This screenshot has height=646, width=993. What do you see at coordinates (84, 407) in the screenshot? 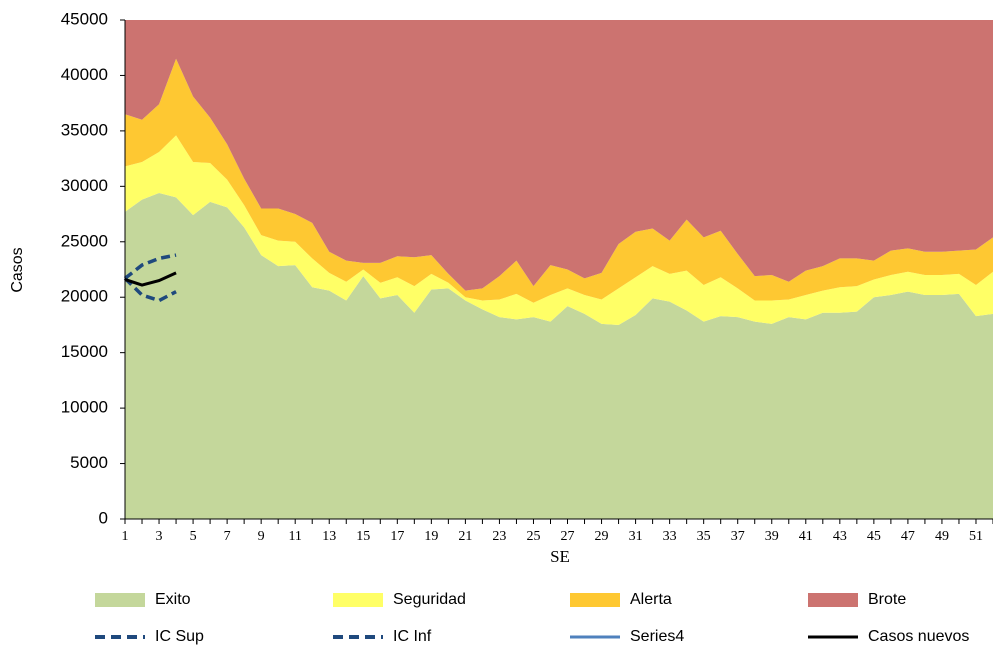
I see `y-tick-label: 10000` at bounding box center [84, 407].